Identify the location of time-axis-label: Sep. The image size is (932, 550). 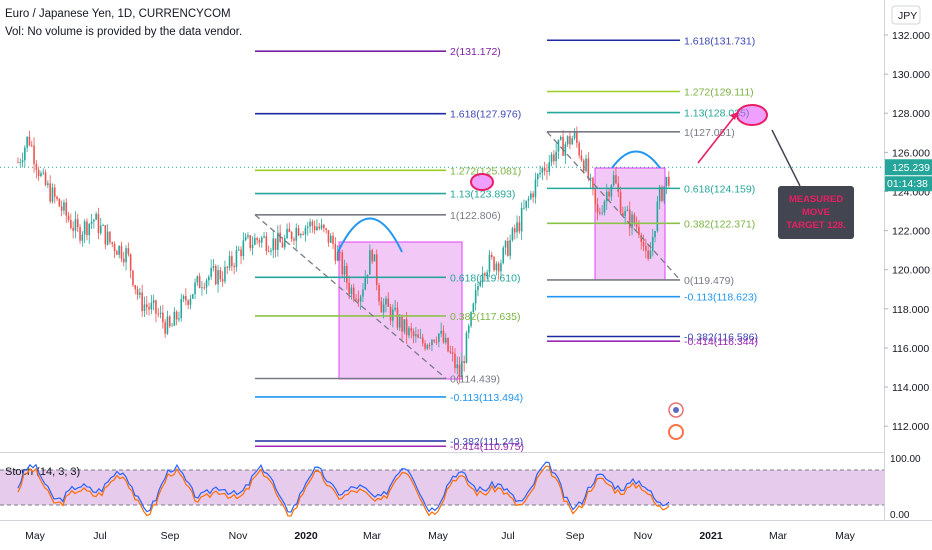
(170, 536).